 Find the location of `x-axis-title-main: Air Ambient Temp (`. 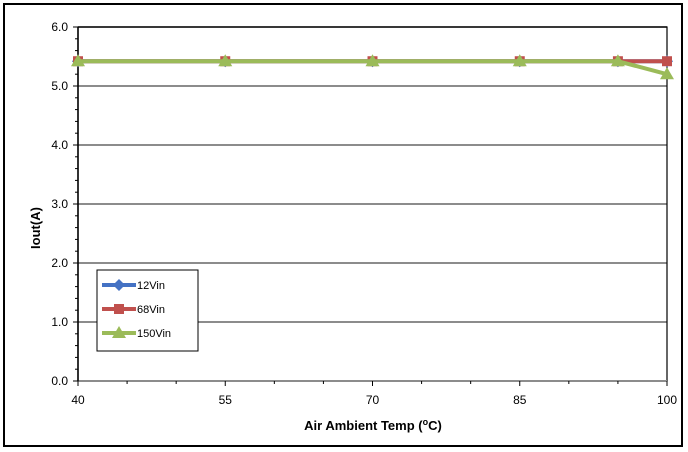

x-axis-title-main: Air Ambient Temp ( is located at coordinates (363, 425).